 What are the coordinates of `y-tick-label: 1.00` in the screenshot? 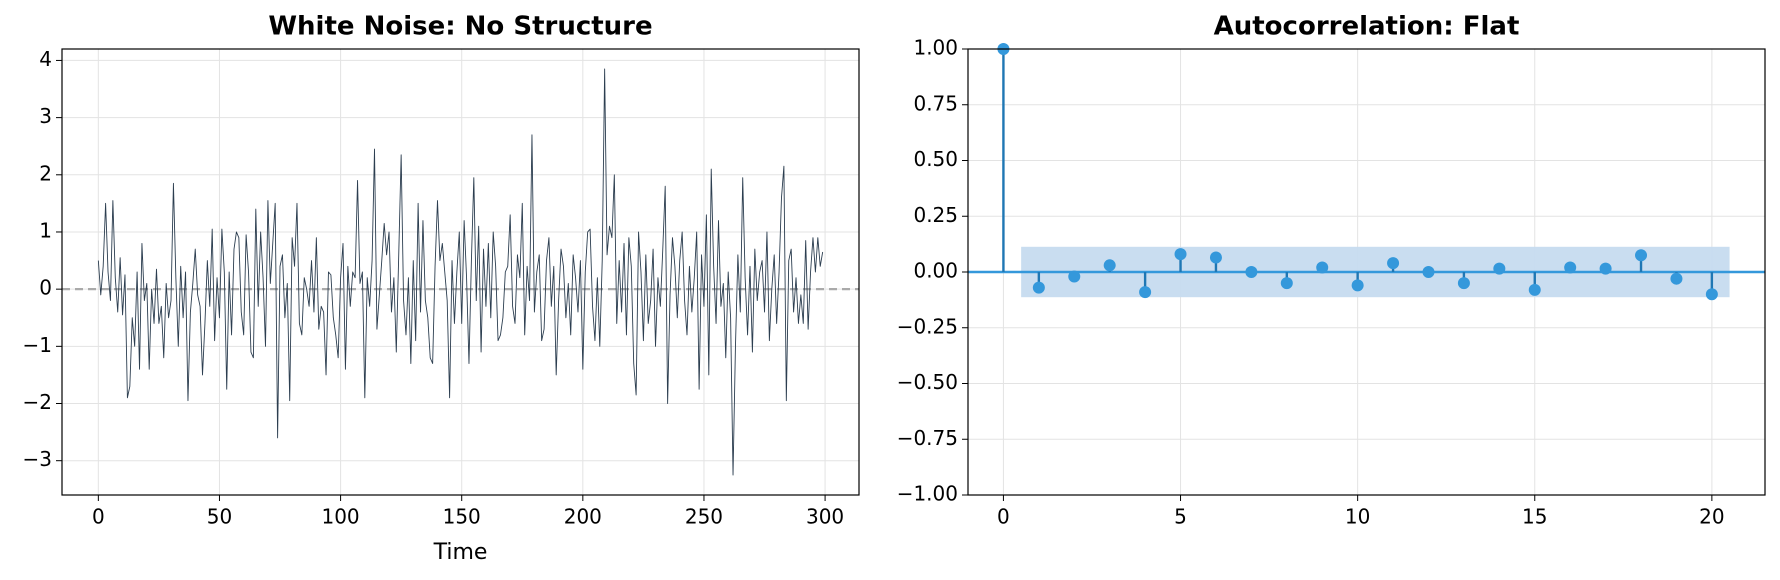 It's located at (935, 48).